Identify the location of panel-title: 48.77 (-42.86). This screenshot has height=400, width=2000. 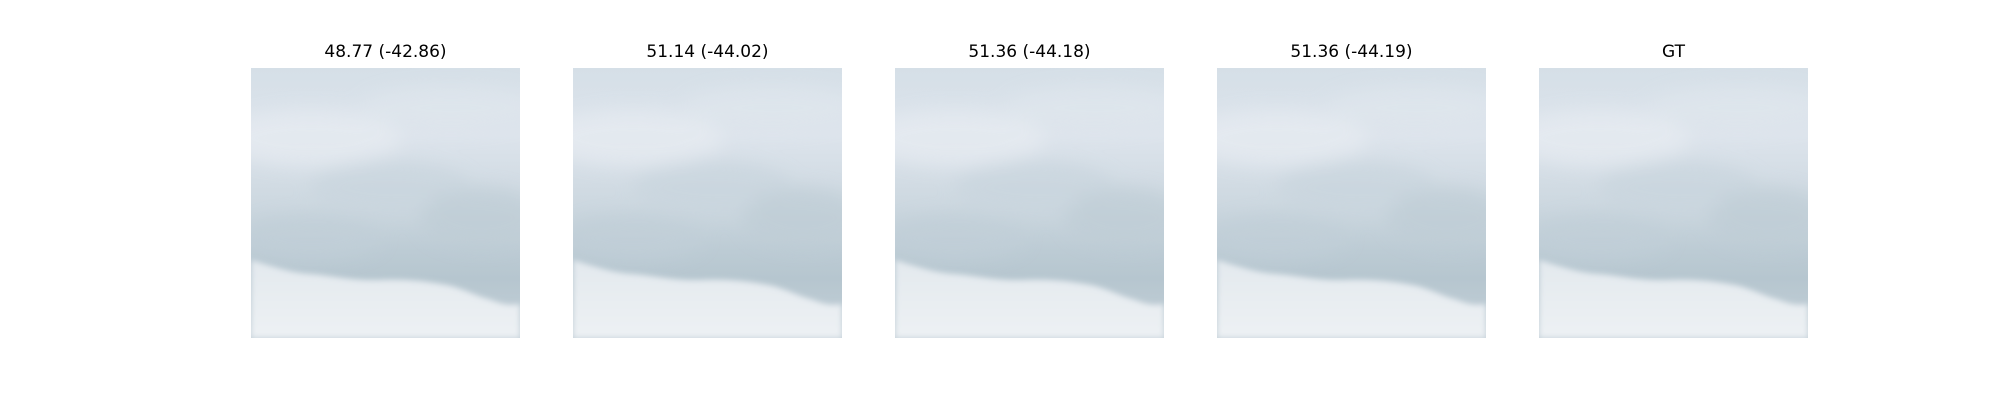
(385, 52).